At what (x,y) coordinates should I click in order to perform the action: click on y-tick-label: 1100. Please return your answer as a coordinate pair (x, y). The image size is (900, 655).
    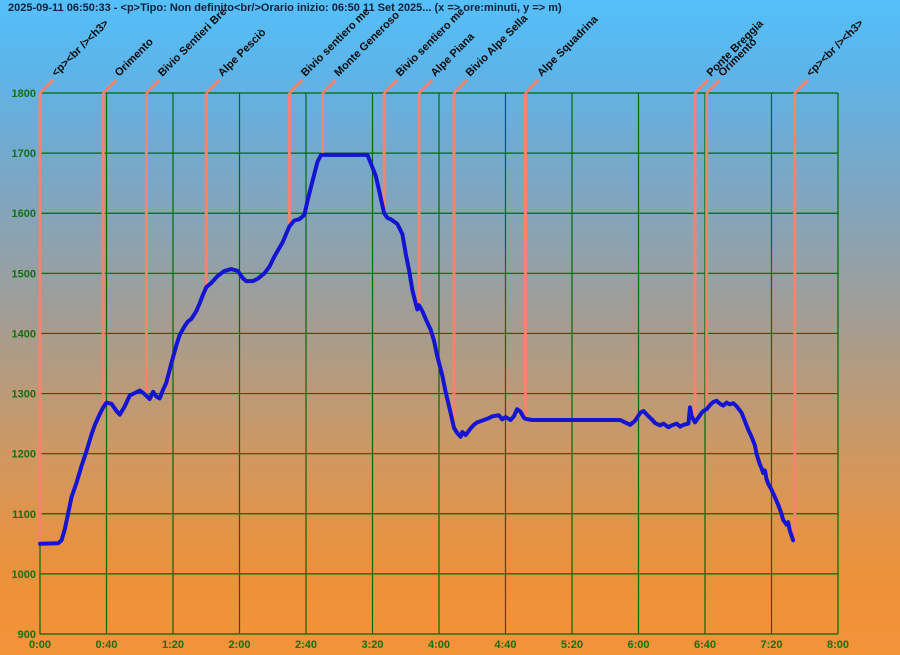
    Looking at the image, I should click on (24, 515).